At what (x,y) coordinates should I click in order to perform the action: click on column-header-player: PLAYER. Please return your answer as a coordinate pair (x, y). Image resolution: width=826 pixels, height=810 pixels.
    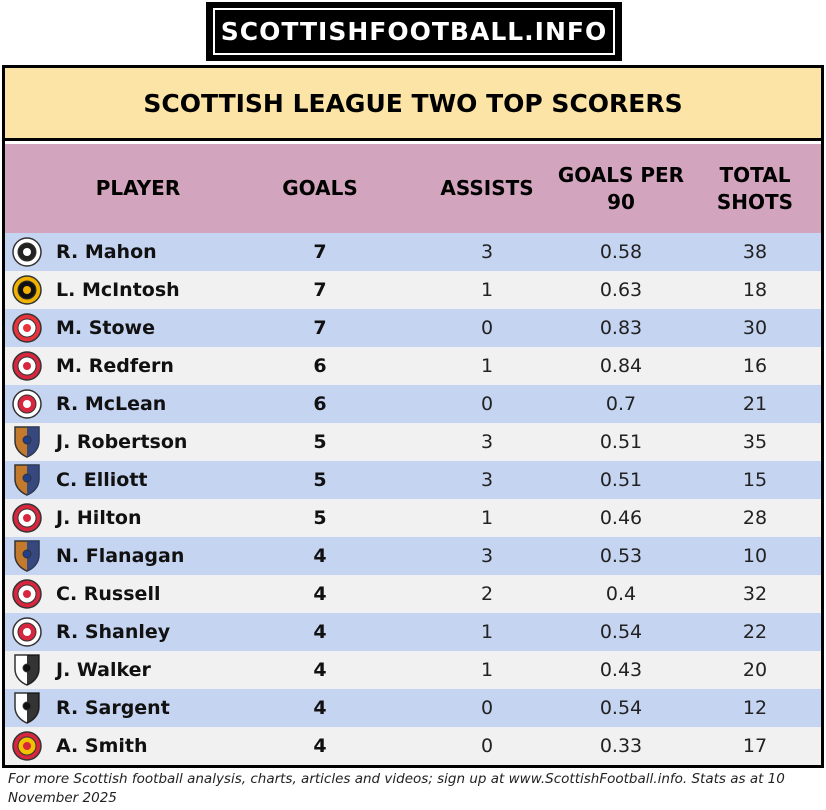
    Looking at the image, I should click on (138, 188).